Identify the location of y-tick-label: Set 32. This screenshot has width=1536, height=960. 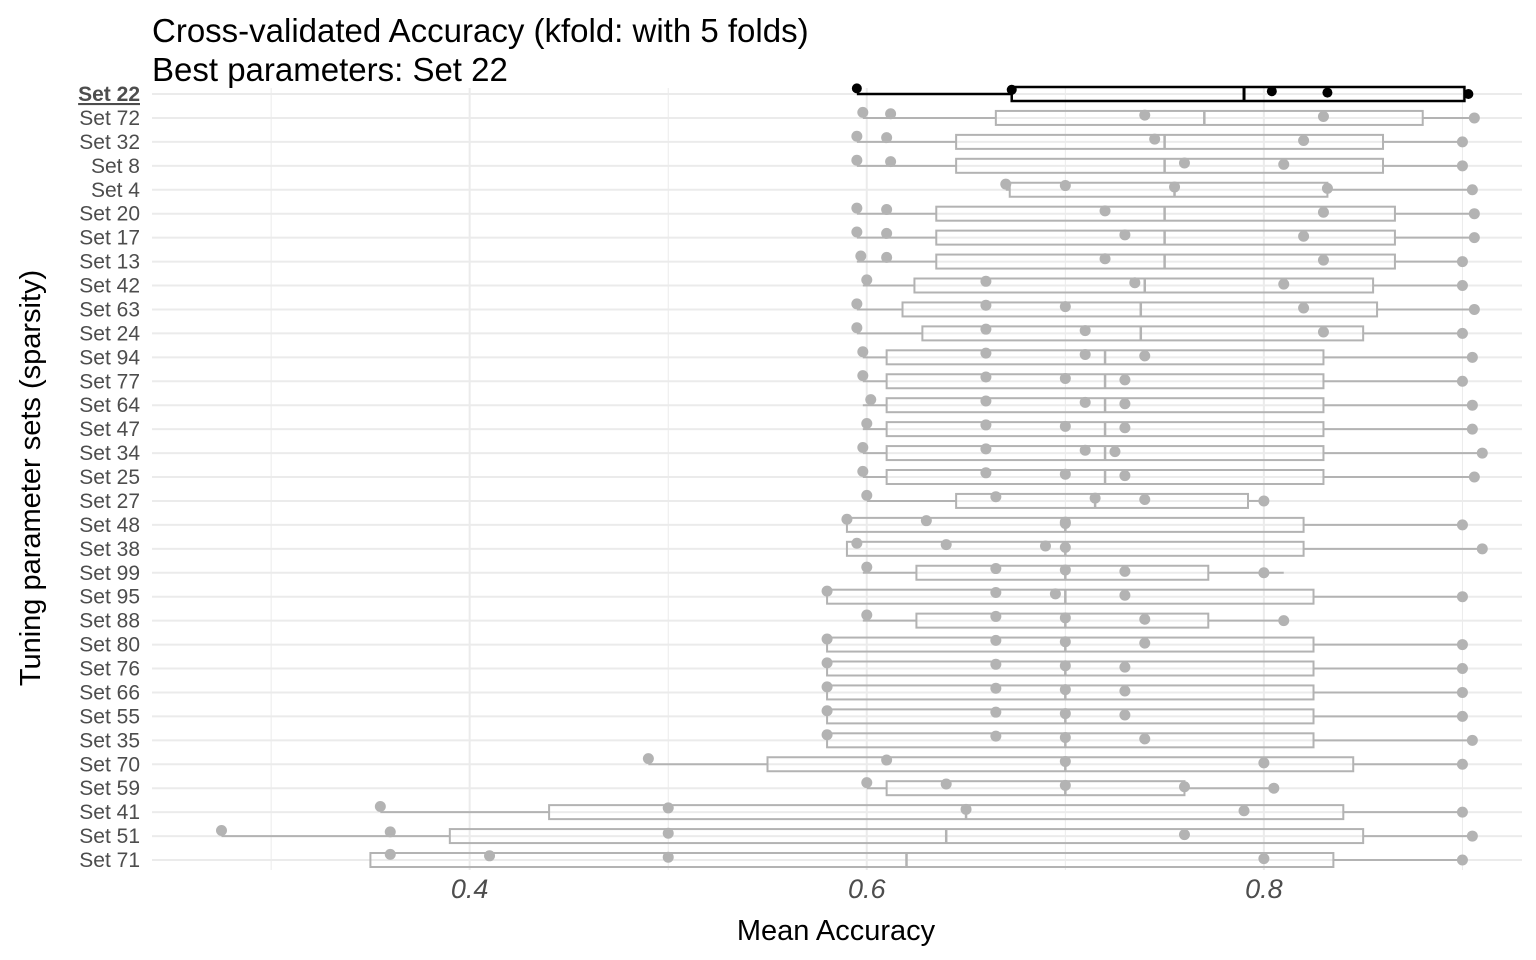
(109, 142).